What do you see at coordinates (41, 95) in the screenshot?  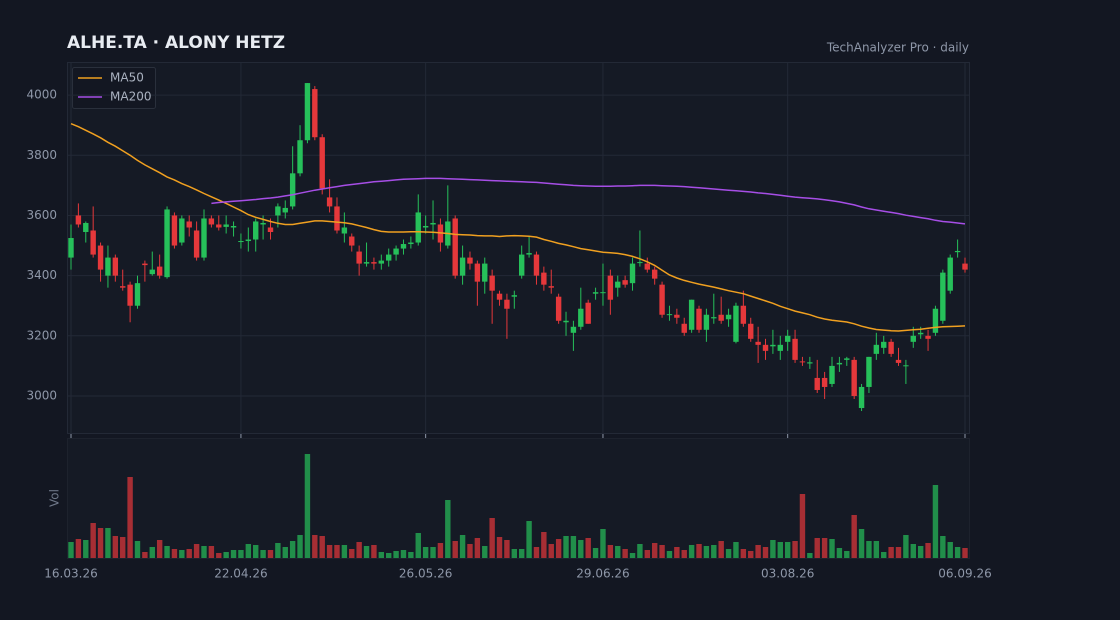 I see `y-tick-label: 4000` at bounding box center [41, 95].